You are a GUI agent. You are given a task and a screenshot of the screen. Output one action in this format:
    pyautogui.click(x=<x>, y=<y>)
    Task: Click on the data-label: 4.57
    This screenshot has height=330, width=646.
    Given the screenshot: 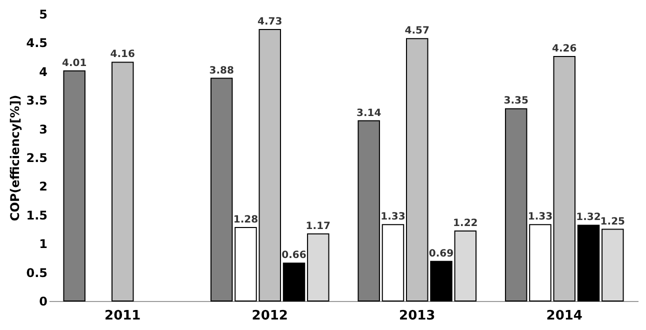 What is the action you would take?
    pyautogui.click(x=417, y=31)
    